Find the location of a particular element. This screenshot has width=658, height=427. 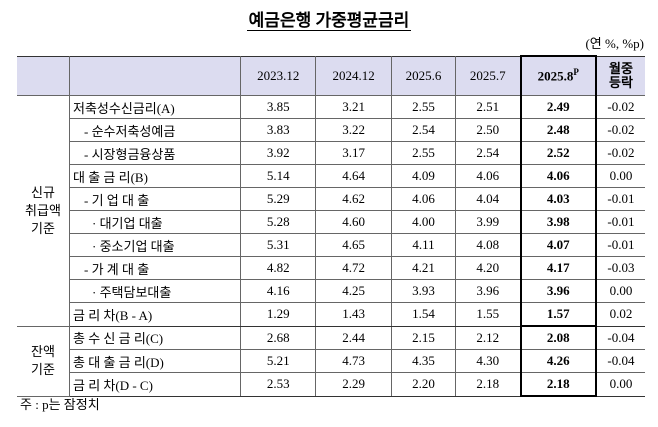

value-cell: 2.50 is located at coordinates (488, 130).